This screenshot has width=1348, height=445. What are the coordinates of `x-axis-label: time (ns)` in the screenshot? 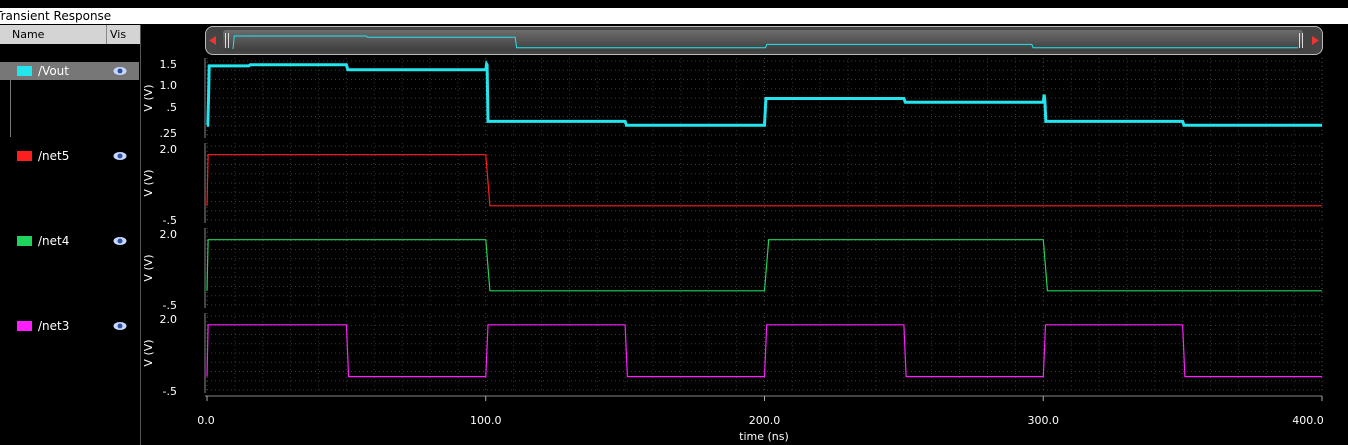 It's located at (764, 436).